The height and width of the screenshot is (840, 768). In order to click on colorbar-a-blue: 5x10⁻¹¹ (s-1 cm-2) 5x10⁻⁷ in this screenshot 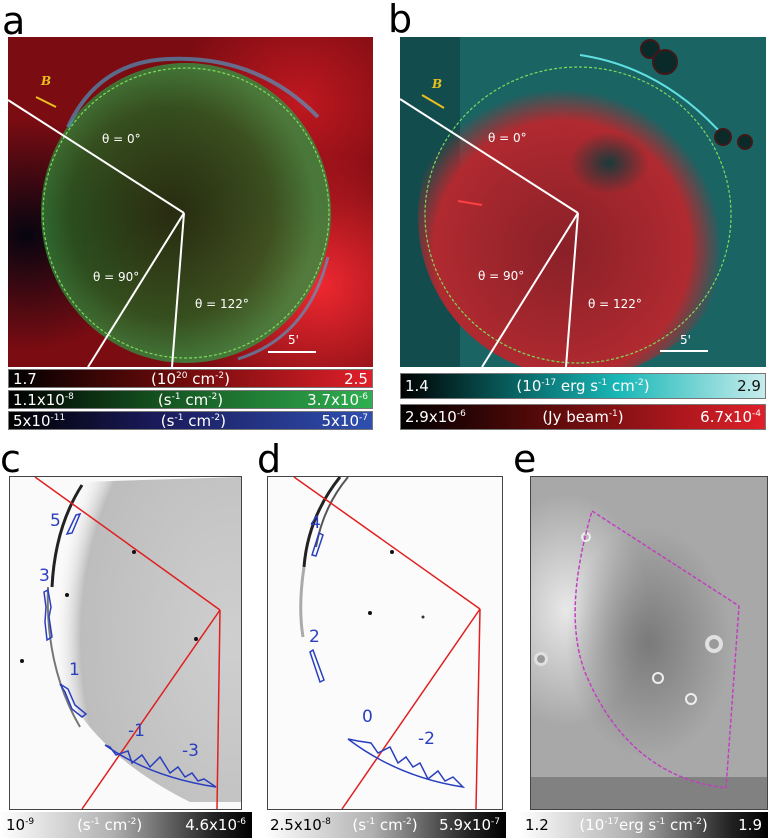, I will do `click(190, 420)`.